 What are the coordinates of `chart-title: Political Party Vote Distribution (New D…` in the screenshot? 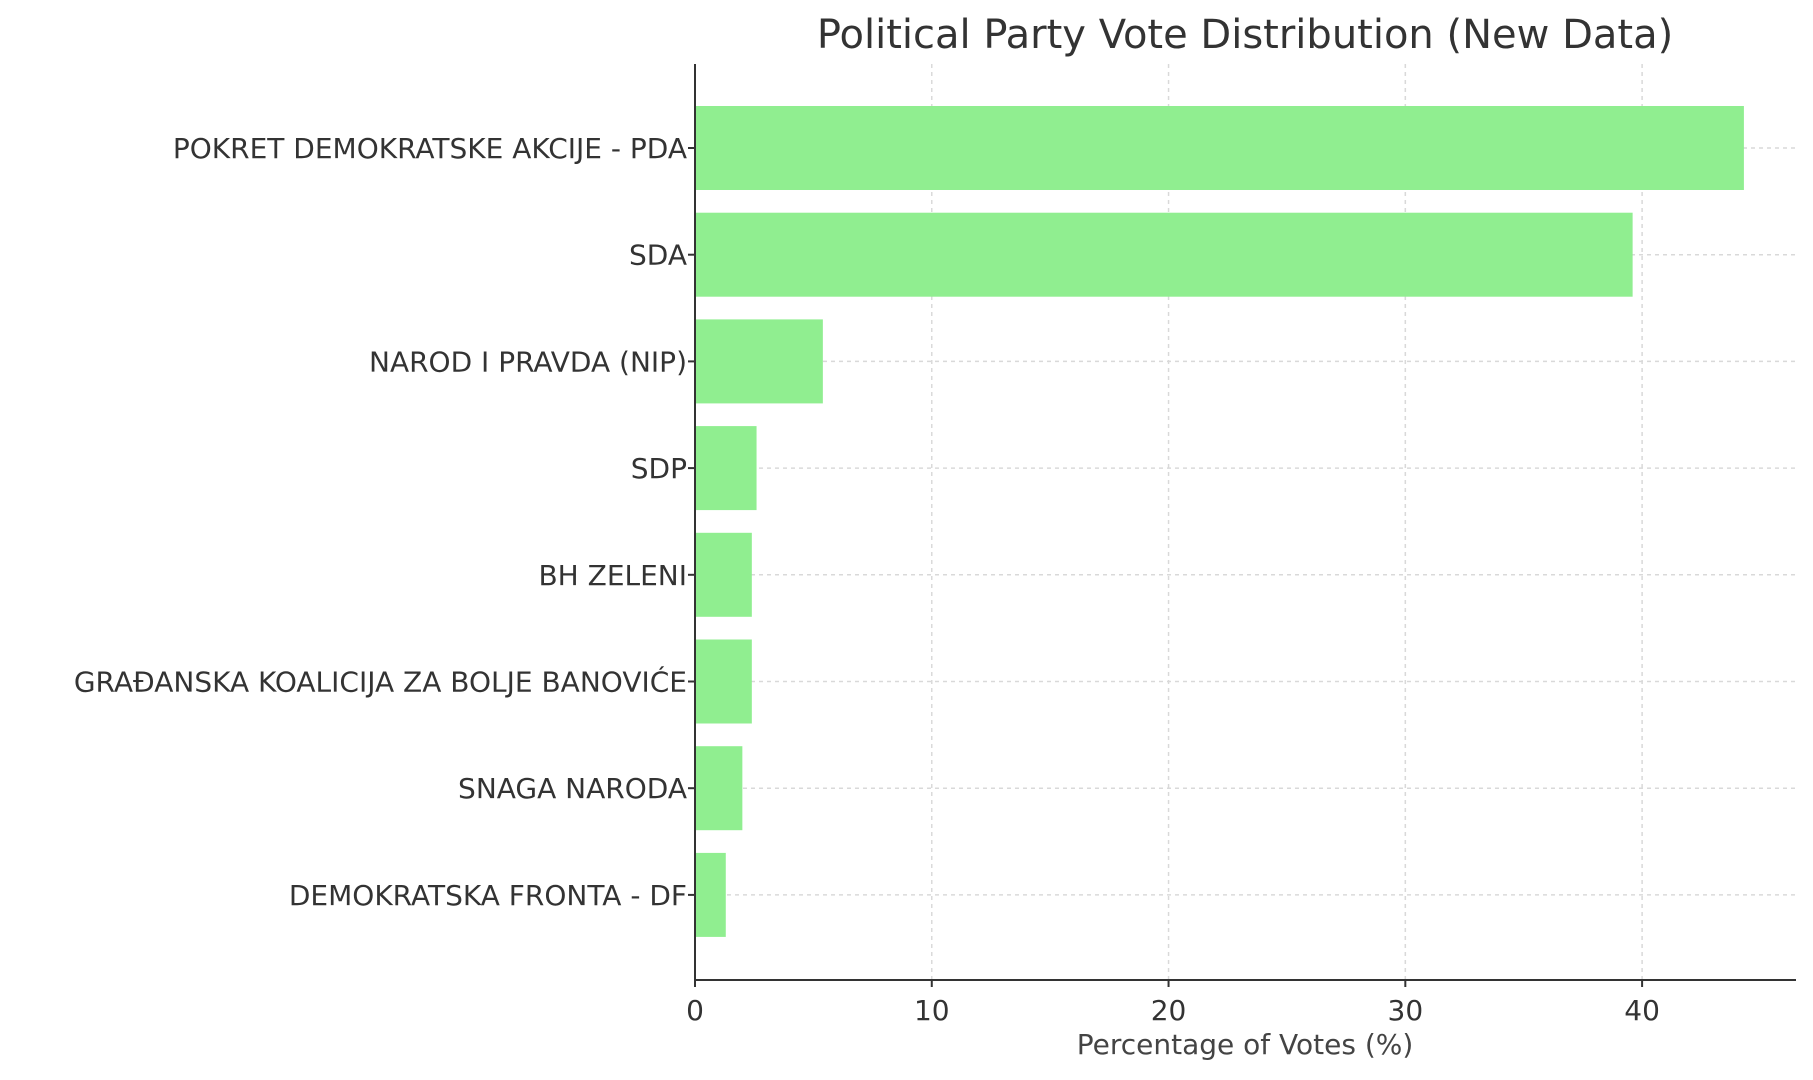 It's located at (1245, 35).